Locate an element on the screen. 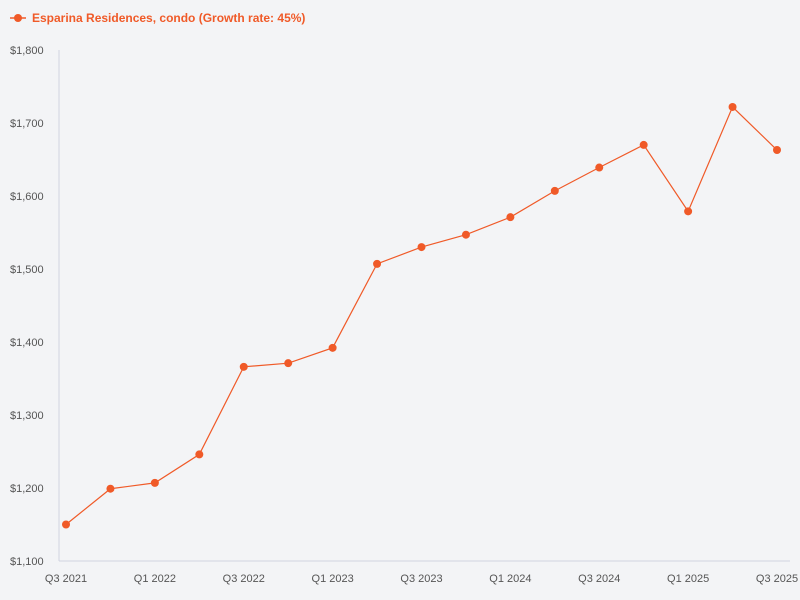  x-tick-label: Q3 2022 is located at coordinates (244, 579).